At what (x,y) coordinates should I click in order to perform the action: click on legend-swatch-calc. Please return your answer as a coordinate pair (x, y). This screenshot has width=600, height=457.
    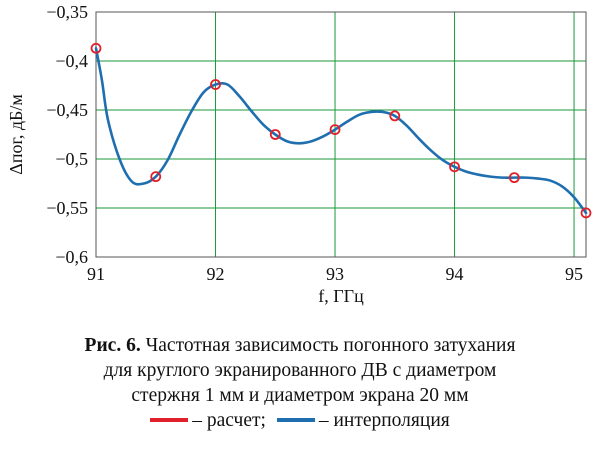
    Looking at the image, I should click on (169, 420).